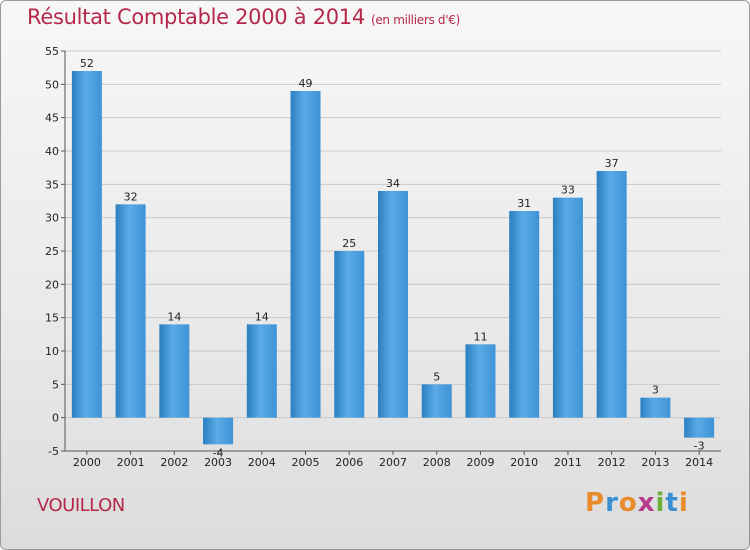 This screenshot has width=750, height=550. Describe the element at coordinates (174, 316) in the screenshot. I see `value-label-2002: 14` at that location.